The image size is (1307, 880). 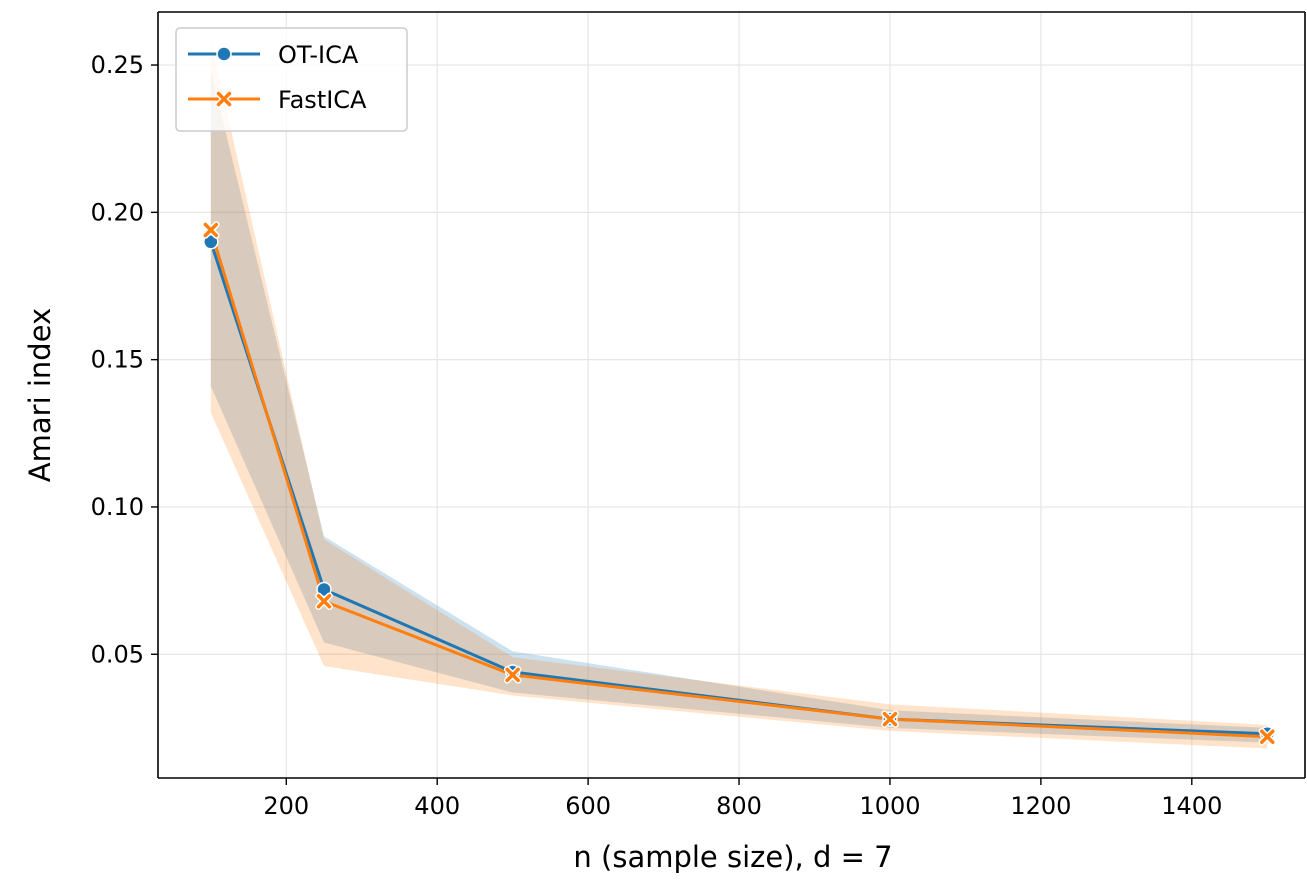 What do you see at coordinates (588, 806) in the screenshot?
I see `x-tick-label: 600` at bounding box center [588, 806].